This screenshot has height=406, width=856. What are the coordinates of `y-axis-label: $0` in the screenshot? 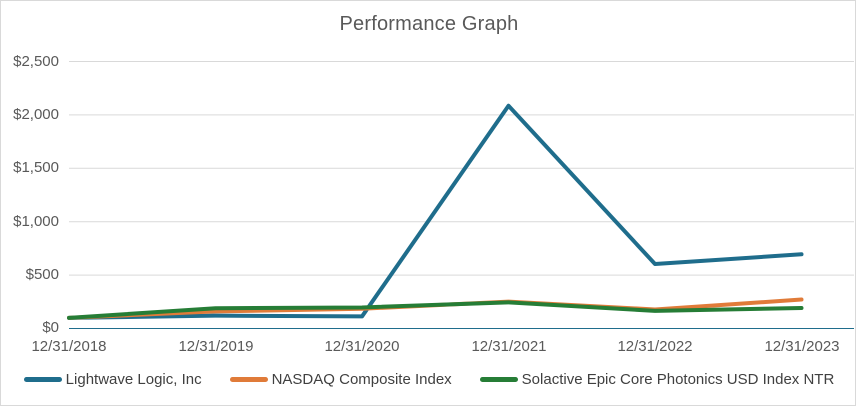 It's located at (50, 327).